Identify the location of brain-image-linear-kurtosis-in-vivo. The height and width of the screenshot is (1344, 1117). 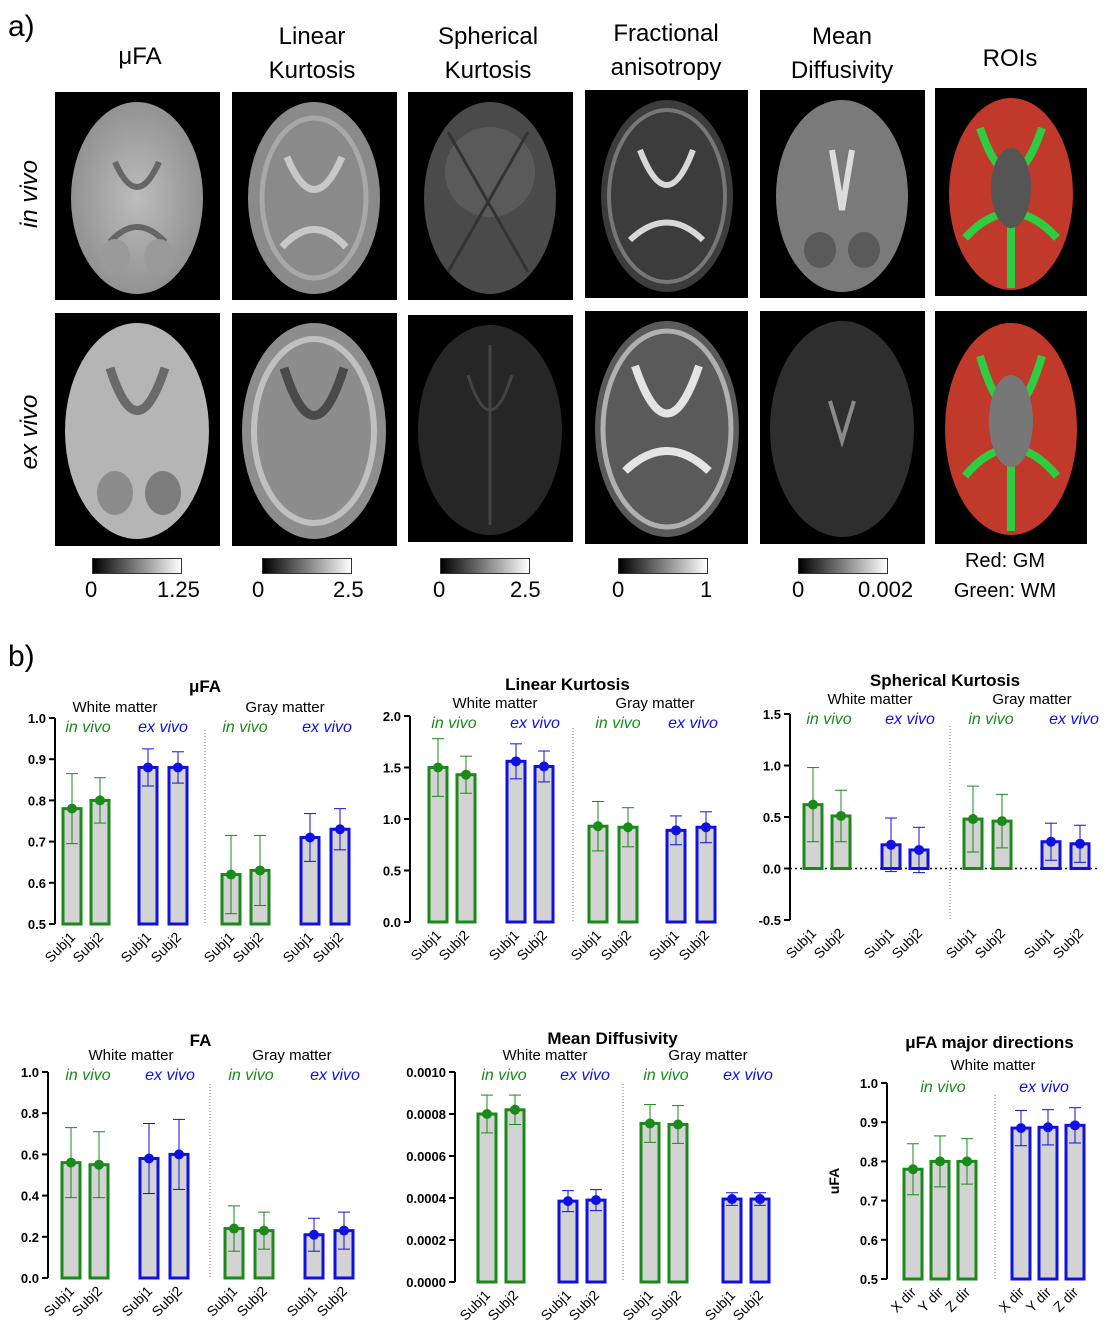
(314, 196).